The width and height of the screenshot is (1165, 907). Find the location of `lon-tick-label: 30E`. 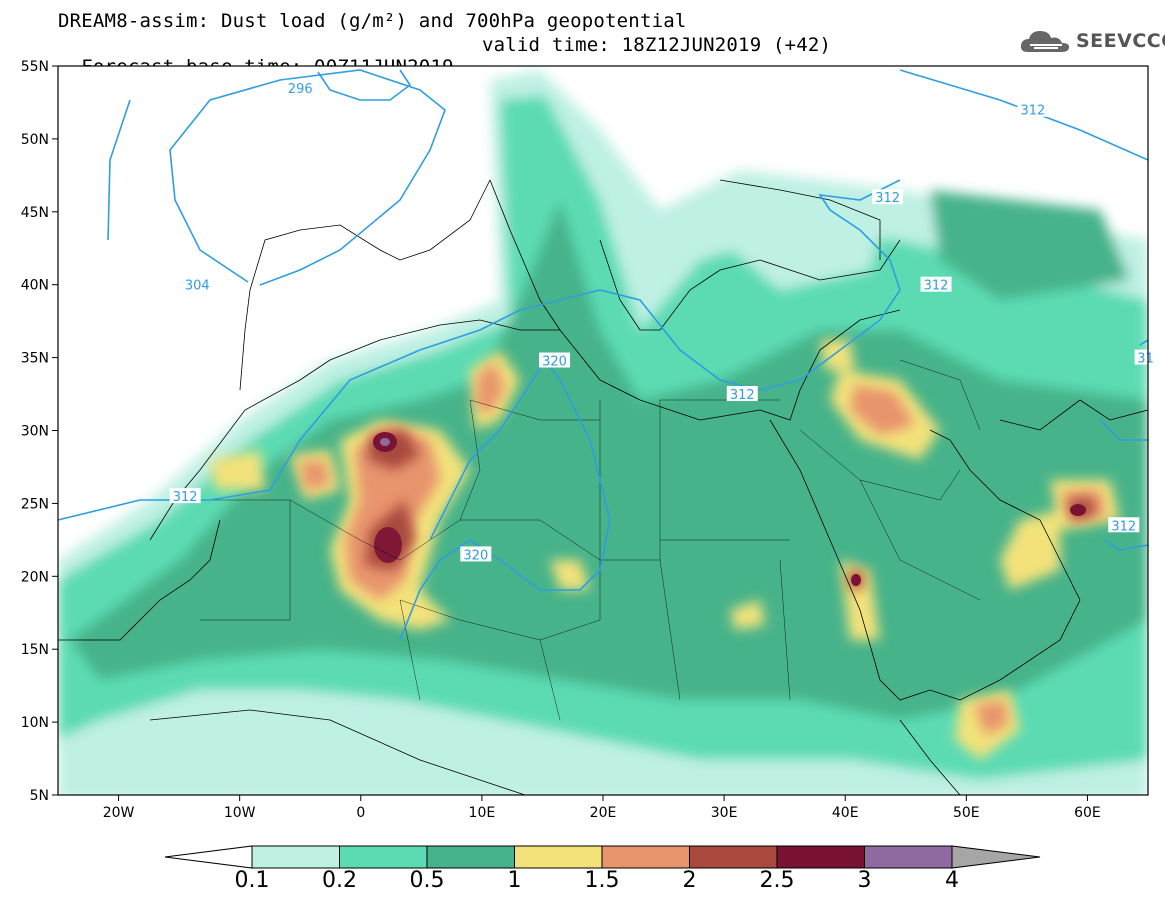

lon-tick-label: 30E is located at coordinates (724, 813).